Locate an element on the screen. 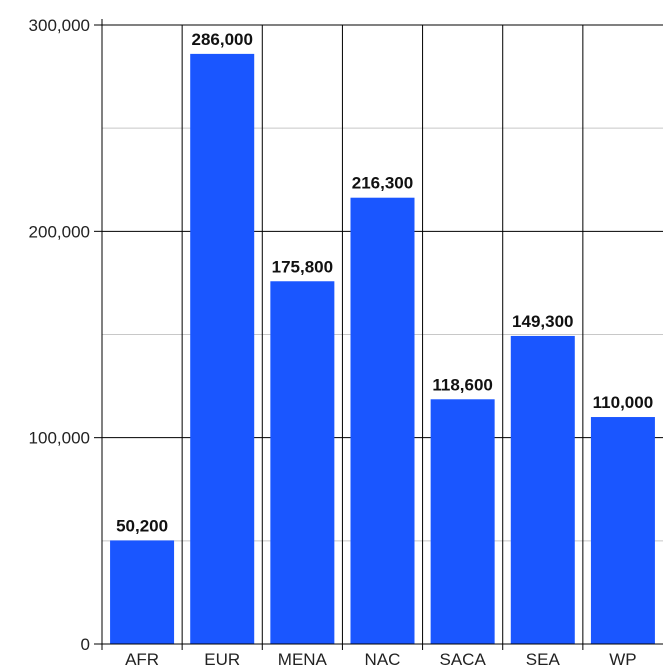 The image size is (663, 668). data-label-afr: 50,200 is located at coordinates (142, 525).